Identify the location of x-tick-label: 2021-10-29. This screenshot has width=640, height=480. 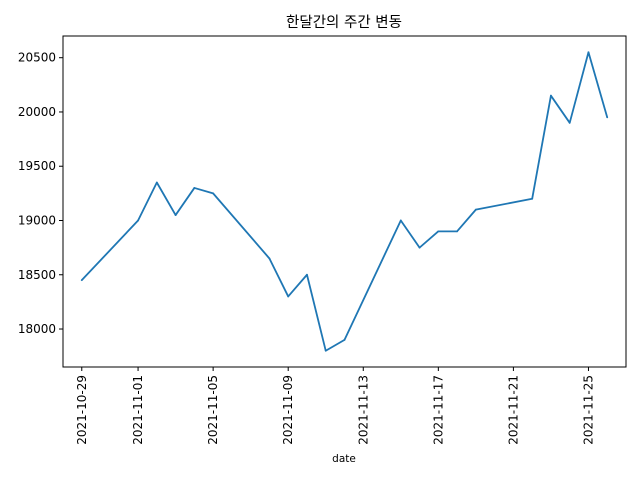
(82, 410).